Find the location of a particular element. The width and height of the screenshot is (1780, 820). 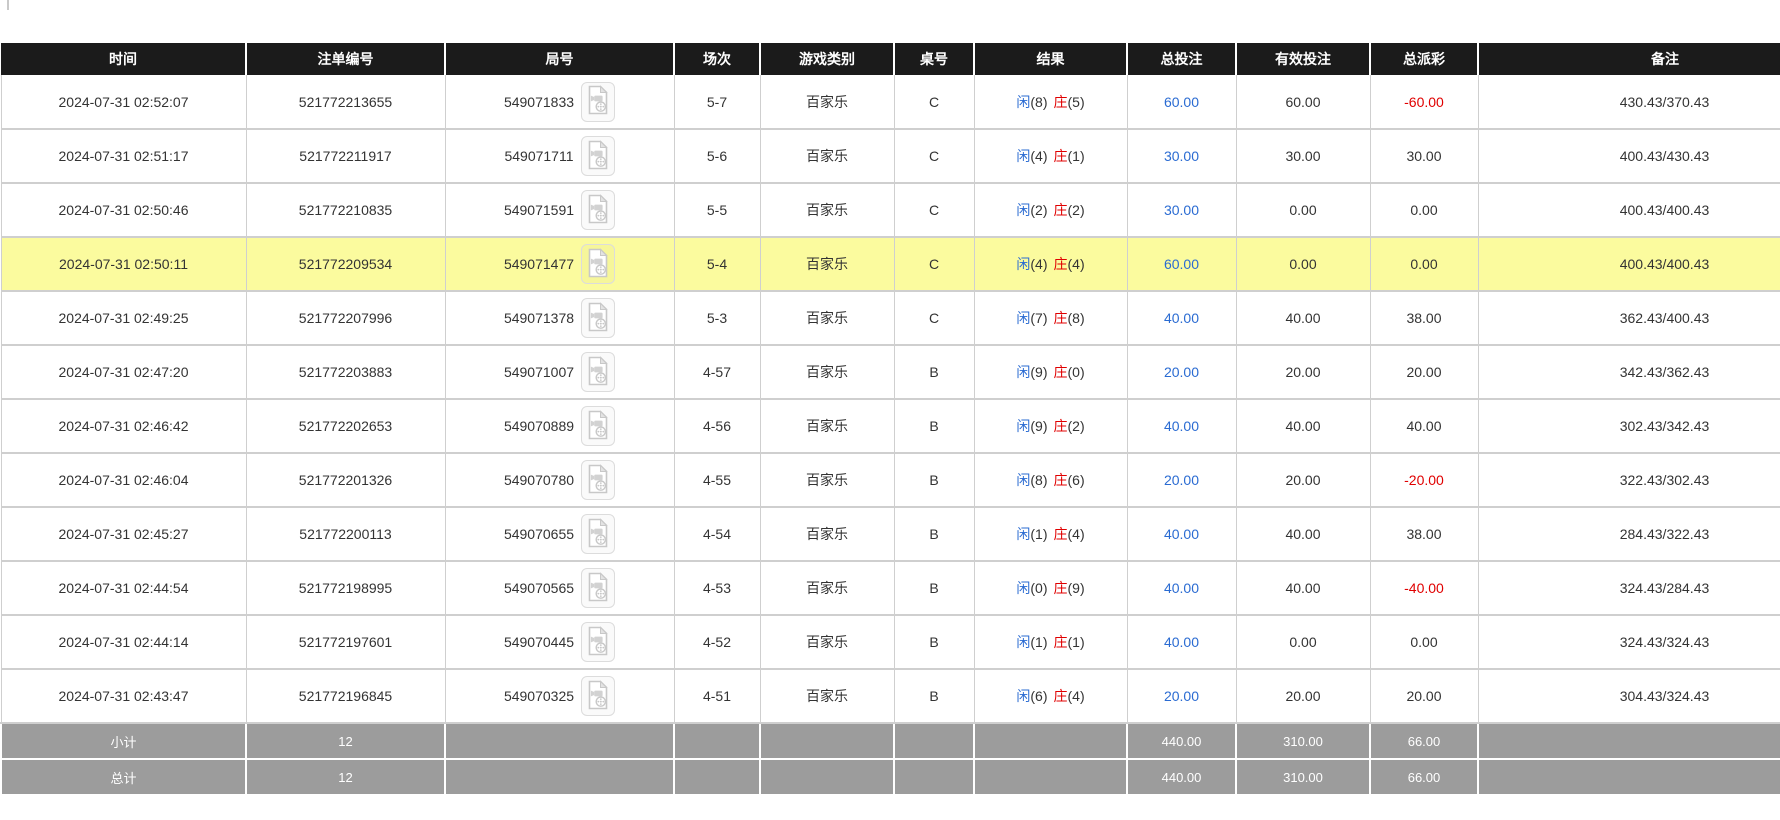

round-no-text: 549071007 is located at coordinates (539, 372).